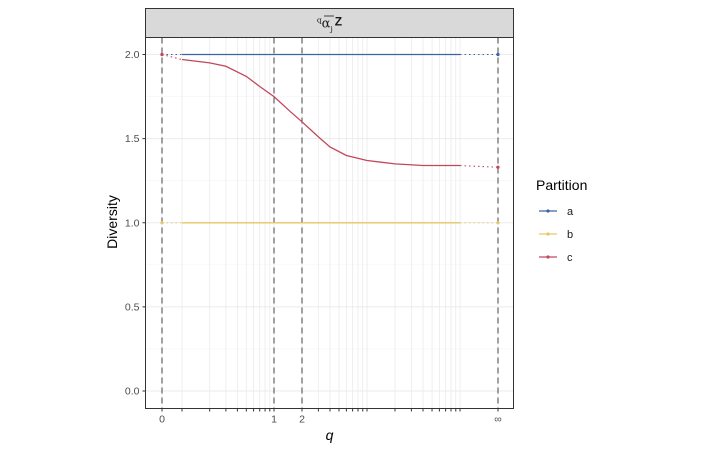 Image resolution: width=703 pixels, height=451 pixels. What do you see at coordinates (132, 55) in the screenshot?
I see `y-tick-label: 2.0` at bounding box center [132, 55].